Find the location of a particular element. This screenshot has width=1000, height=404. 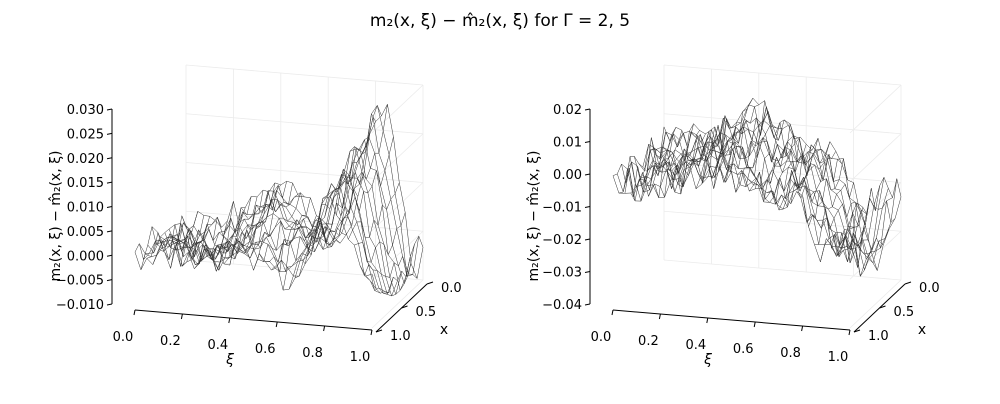

x-axis-line is located at coordinates (253, 320).